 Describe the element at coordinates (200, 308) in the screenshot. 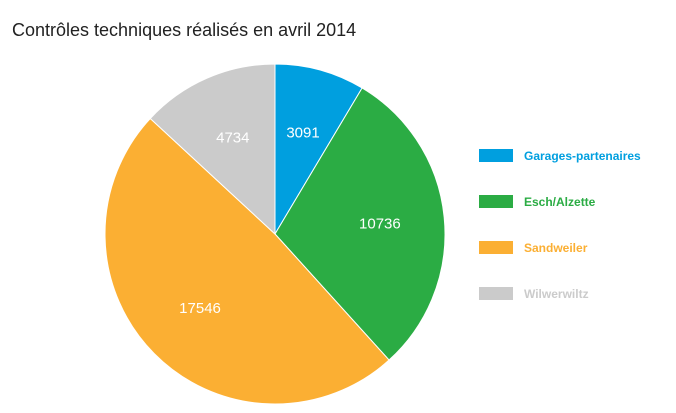

I see `slice-value-label: 17546` at that location.